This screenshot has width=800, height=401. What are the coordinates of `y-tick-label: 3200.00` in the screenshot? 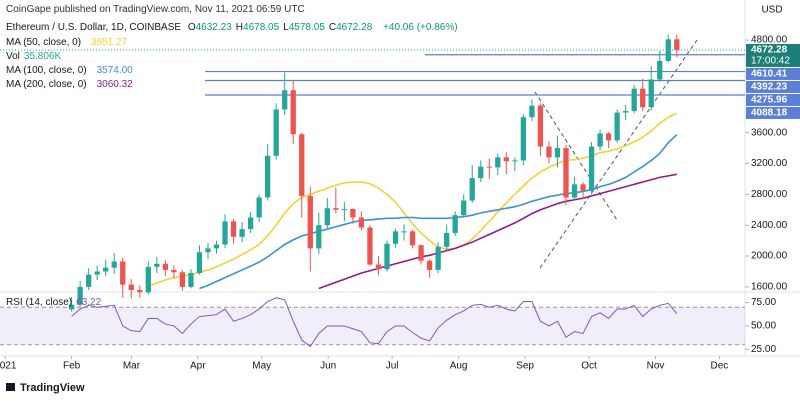 It's located at (769, 163).